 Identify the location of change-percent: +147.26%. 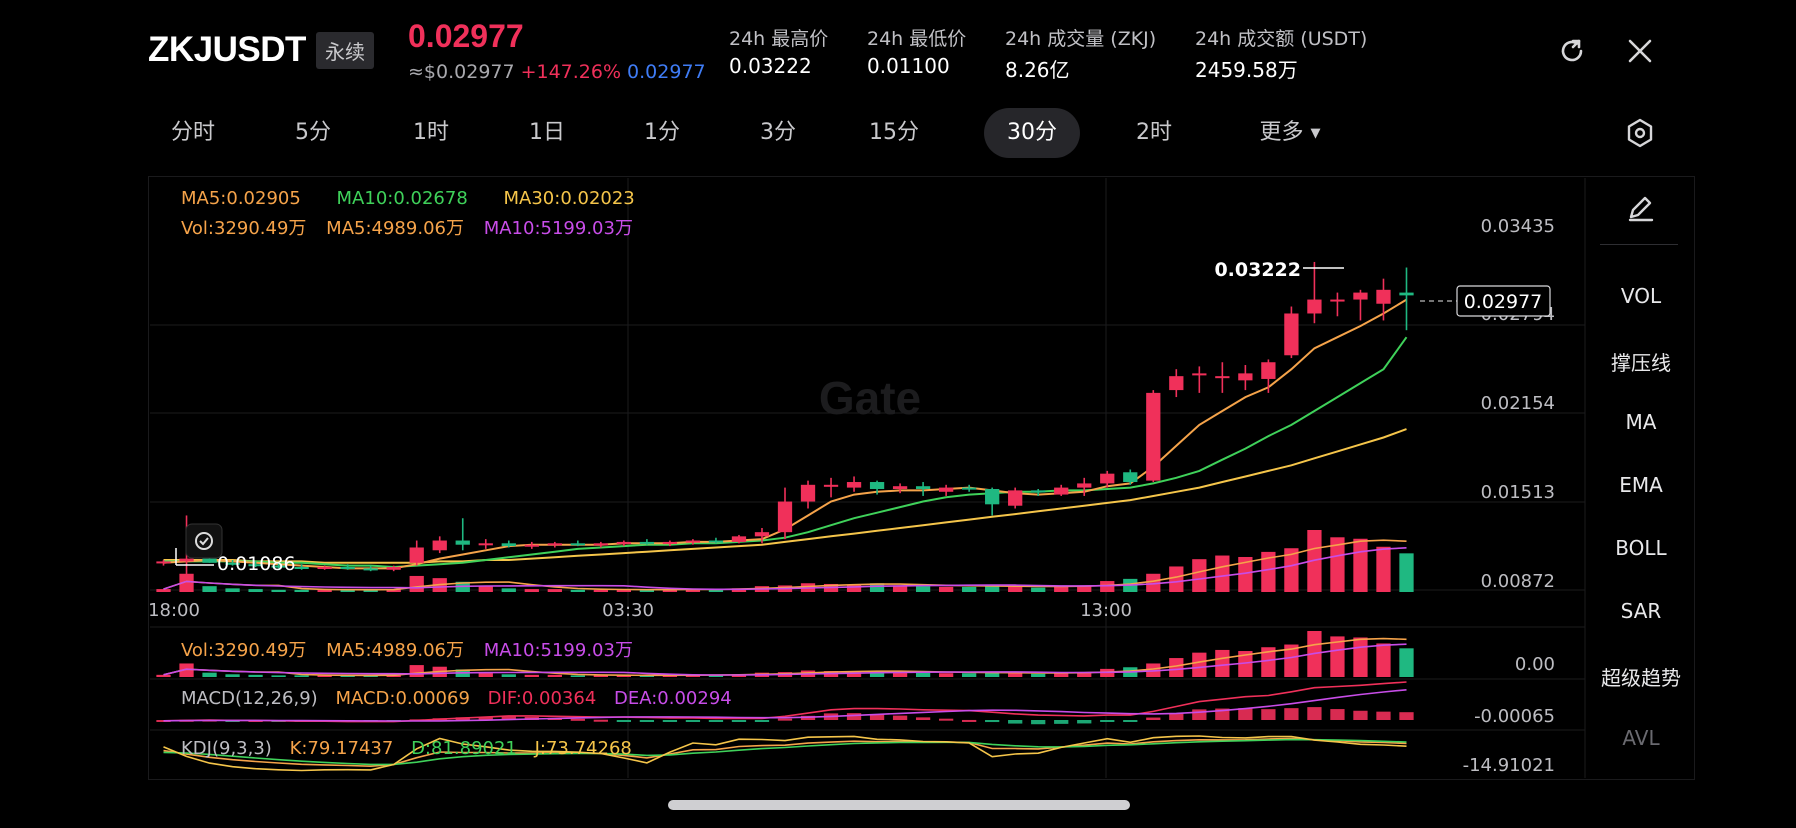
(571, 72).